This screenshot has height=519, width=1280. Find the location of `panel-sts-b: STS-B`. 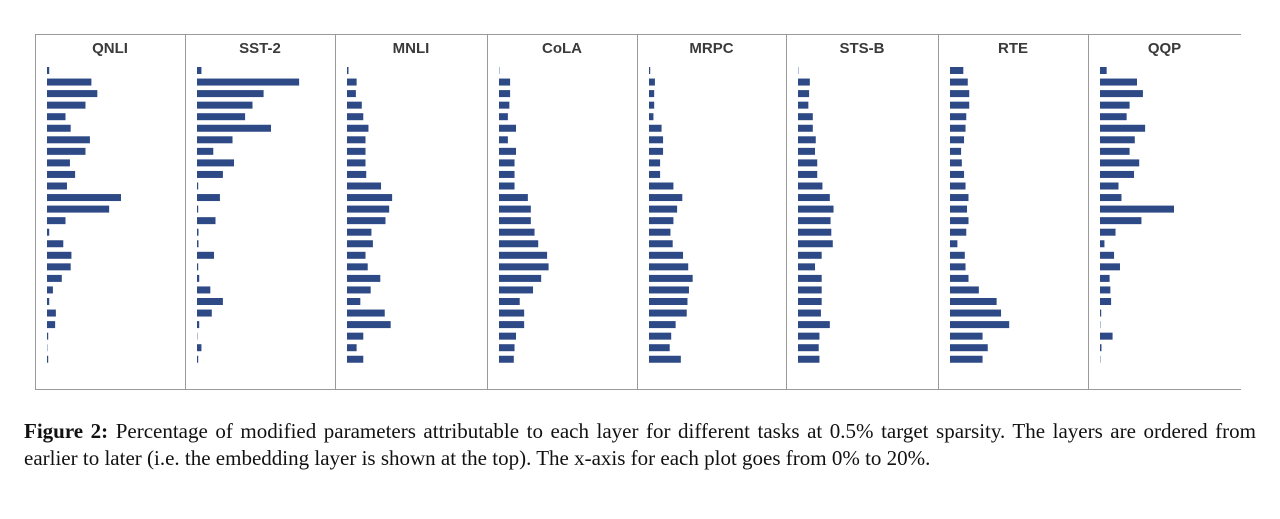

panel-sts-b: STS-B is located at coordinates (862, 212).